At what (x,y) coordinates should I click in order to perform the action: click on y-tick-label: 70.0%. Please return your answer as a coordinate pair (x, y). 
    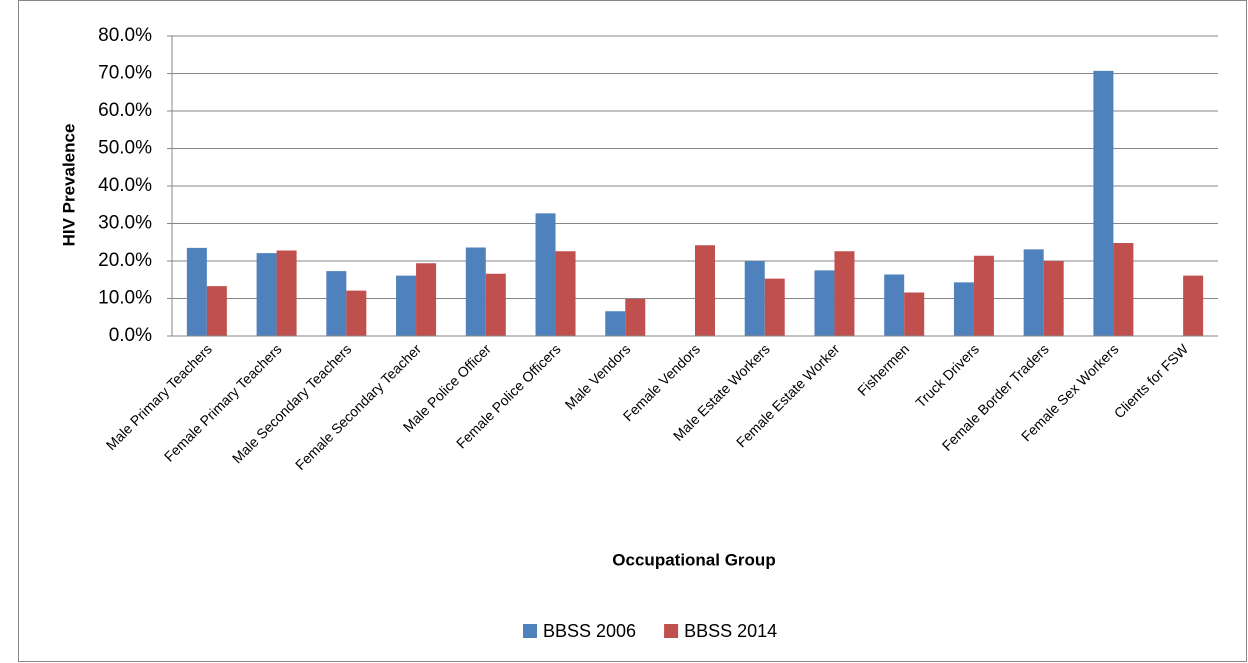
    Looking at the image, I should click on (125, 73).